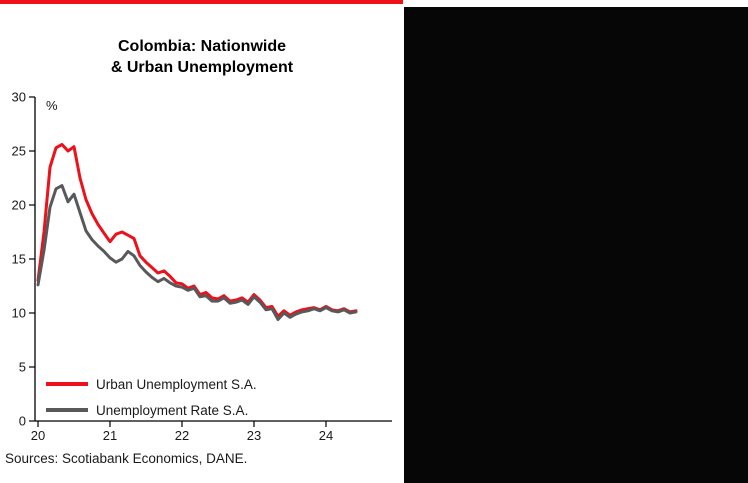  Describe the element at coordinates (22, 421) in the screenshot. I see `svg-text: 0` at that location.